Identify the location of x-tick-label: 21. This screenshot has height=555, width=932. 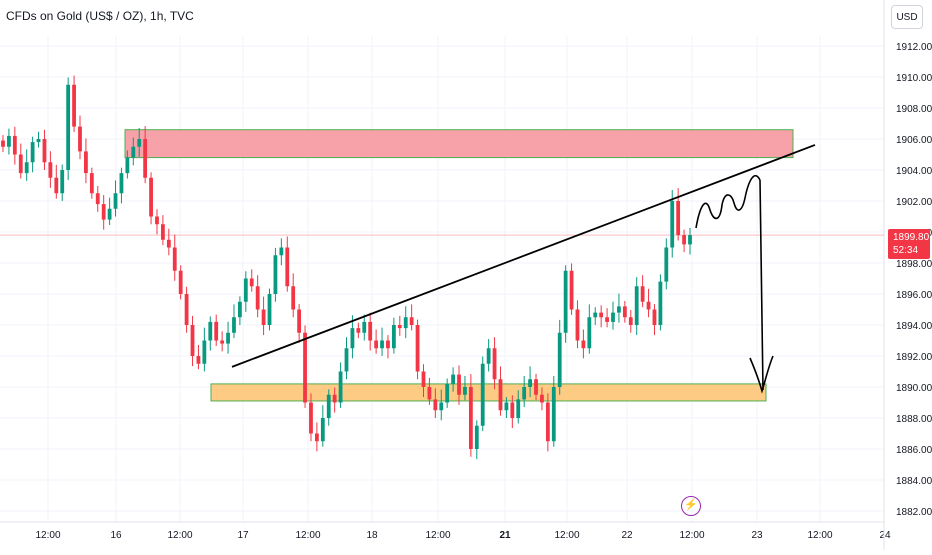
(505, 535).